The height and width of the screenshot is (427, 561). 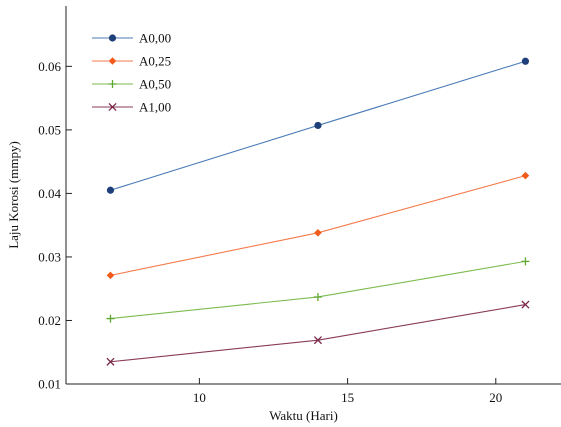 I want to click on legend-label: A1,00, so click(x=155, y=107).